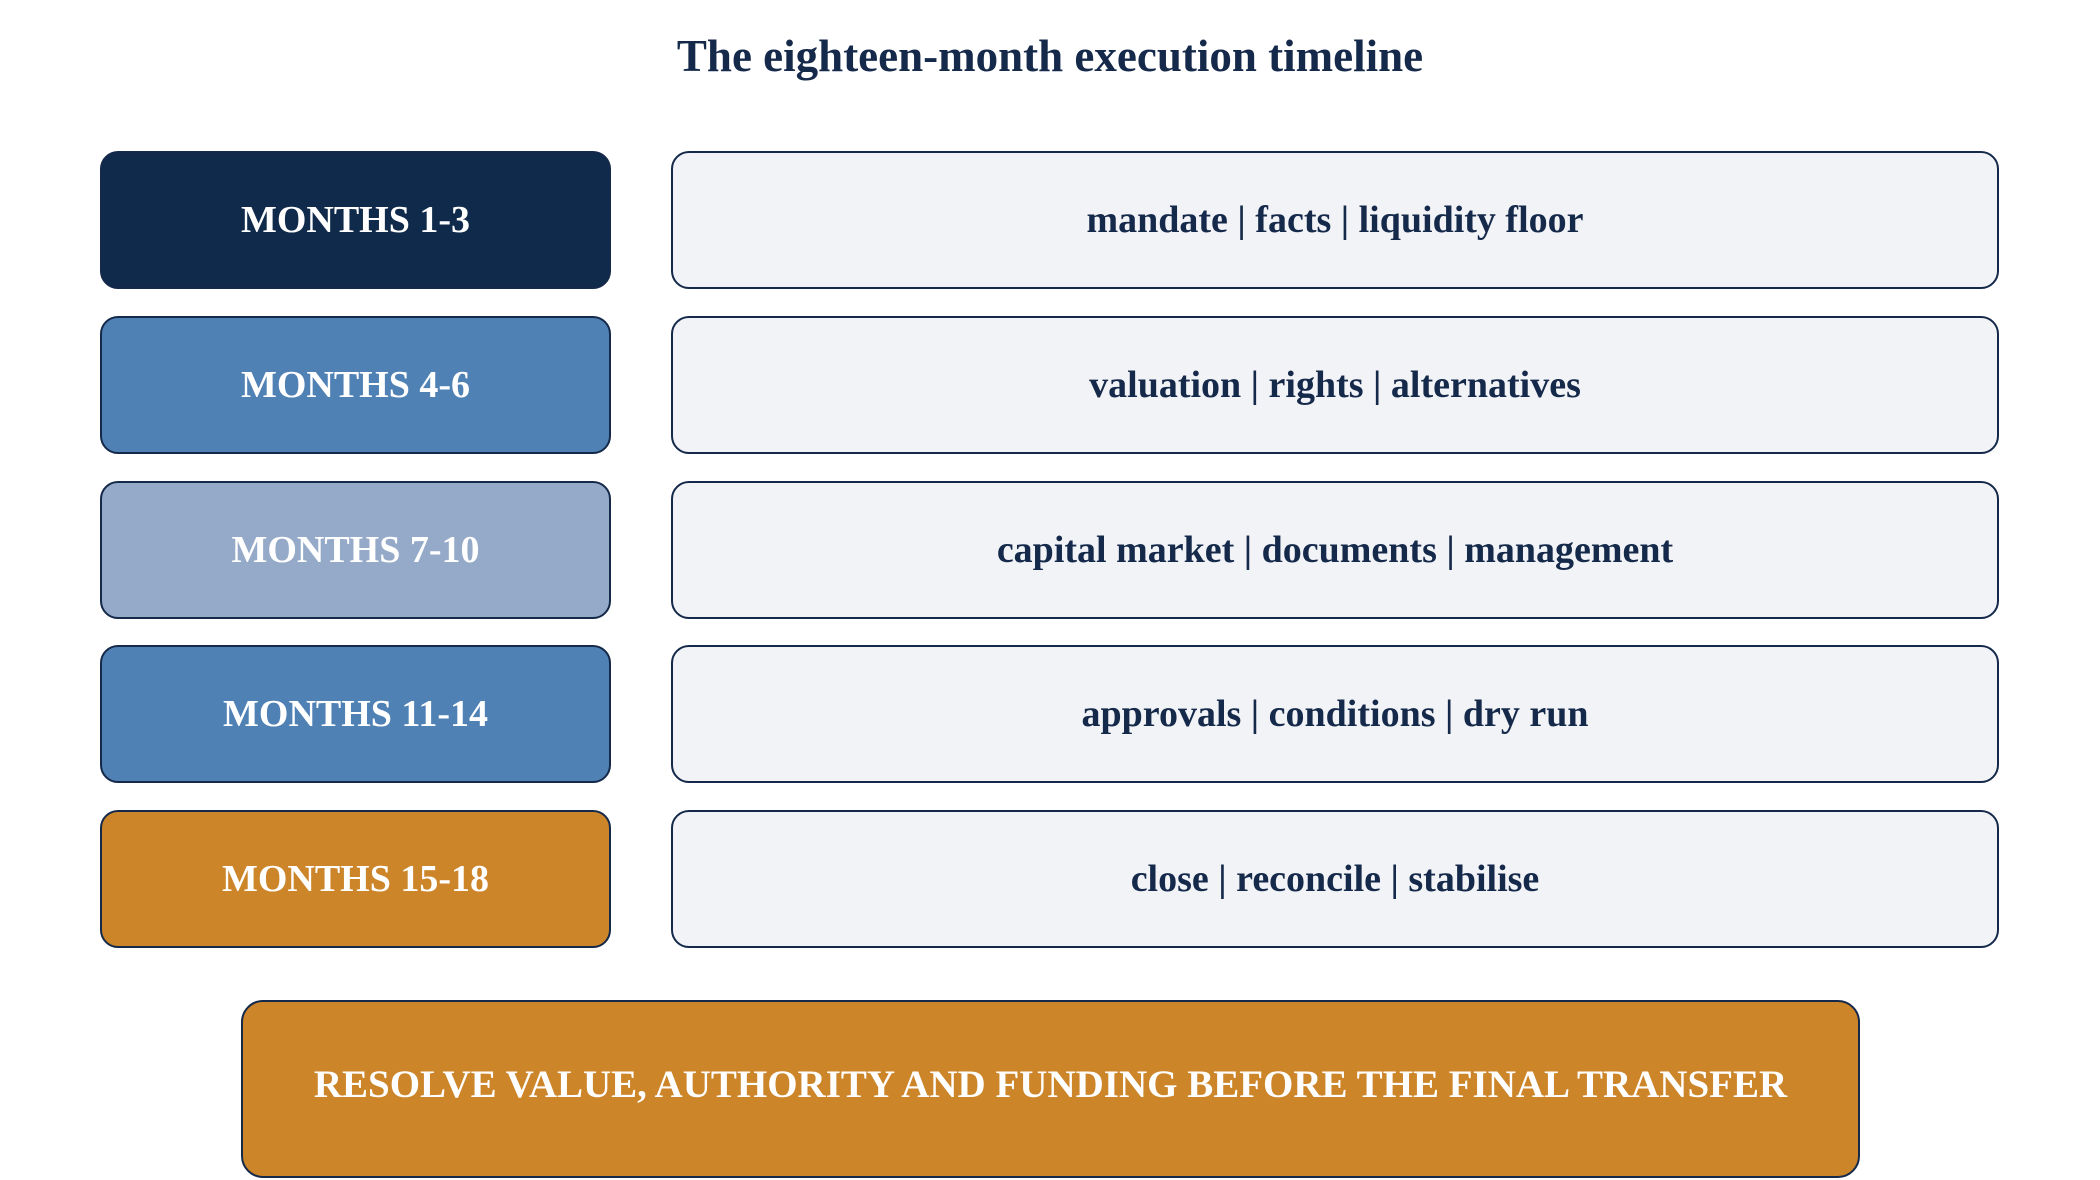  I want to click on tasks-box: capital market | documents | management, so click(1335, 549).